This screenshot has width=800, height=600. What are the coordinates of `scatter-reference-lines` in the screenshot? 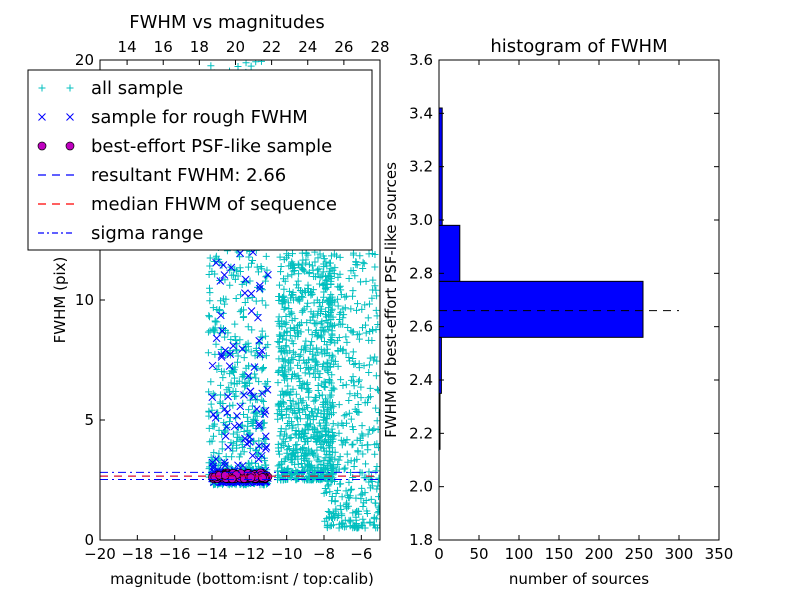 It's located at (240, 476).